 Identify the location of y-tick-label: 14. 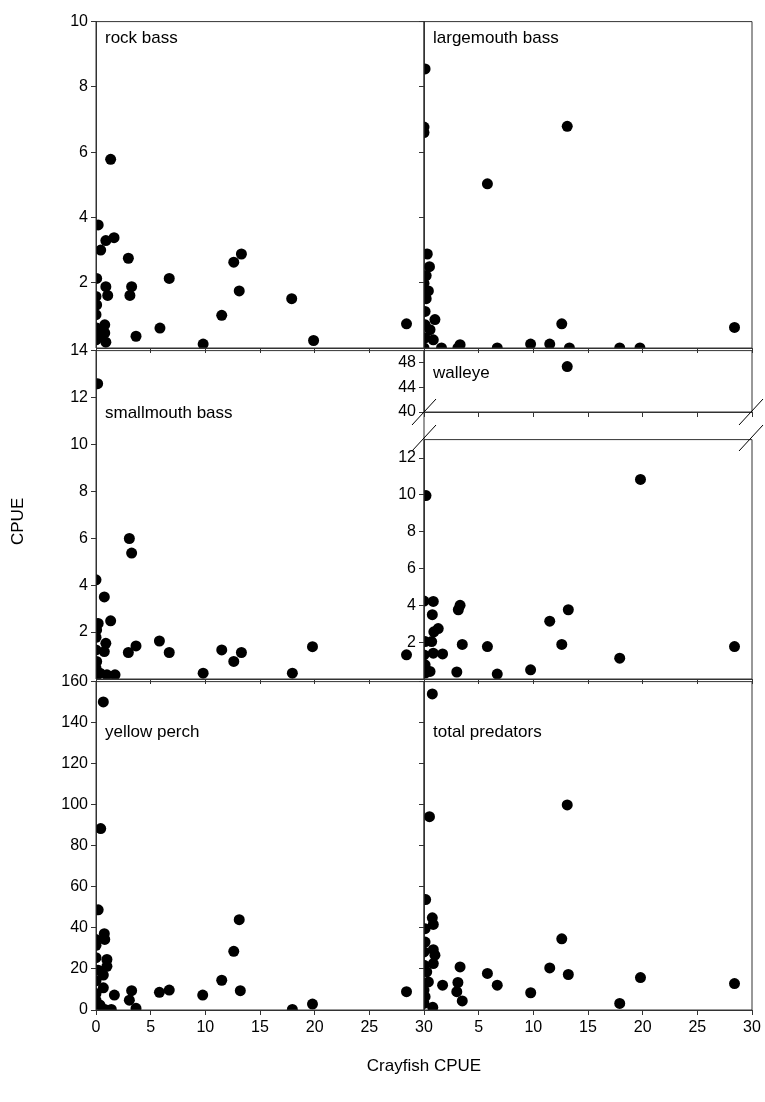
(79, 350).